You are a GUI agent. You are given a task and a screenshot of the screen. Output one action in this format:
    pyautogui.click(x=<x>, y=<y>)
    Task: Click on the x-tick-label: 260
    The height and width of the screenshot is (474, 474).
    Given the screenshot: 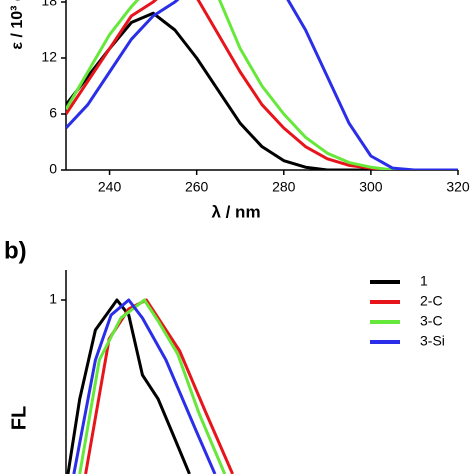 What is the action you would take?
    pyautogui.click(x=197, y=187)
    